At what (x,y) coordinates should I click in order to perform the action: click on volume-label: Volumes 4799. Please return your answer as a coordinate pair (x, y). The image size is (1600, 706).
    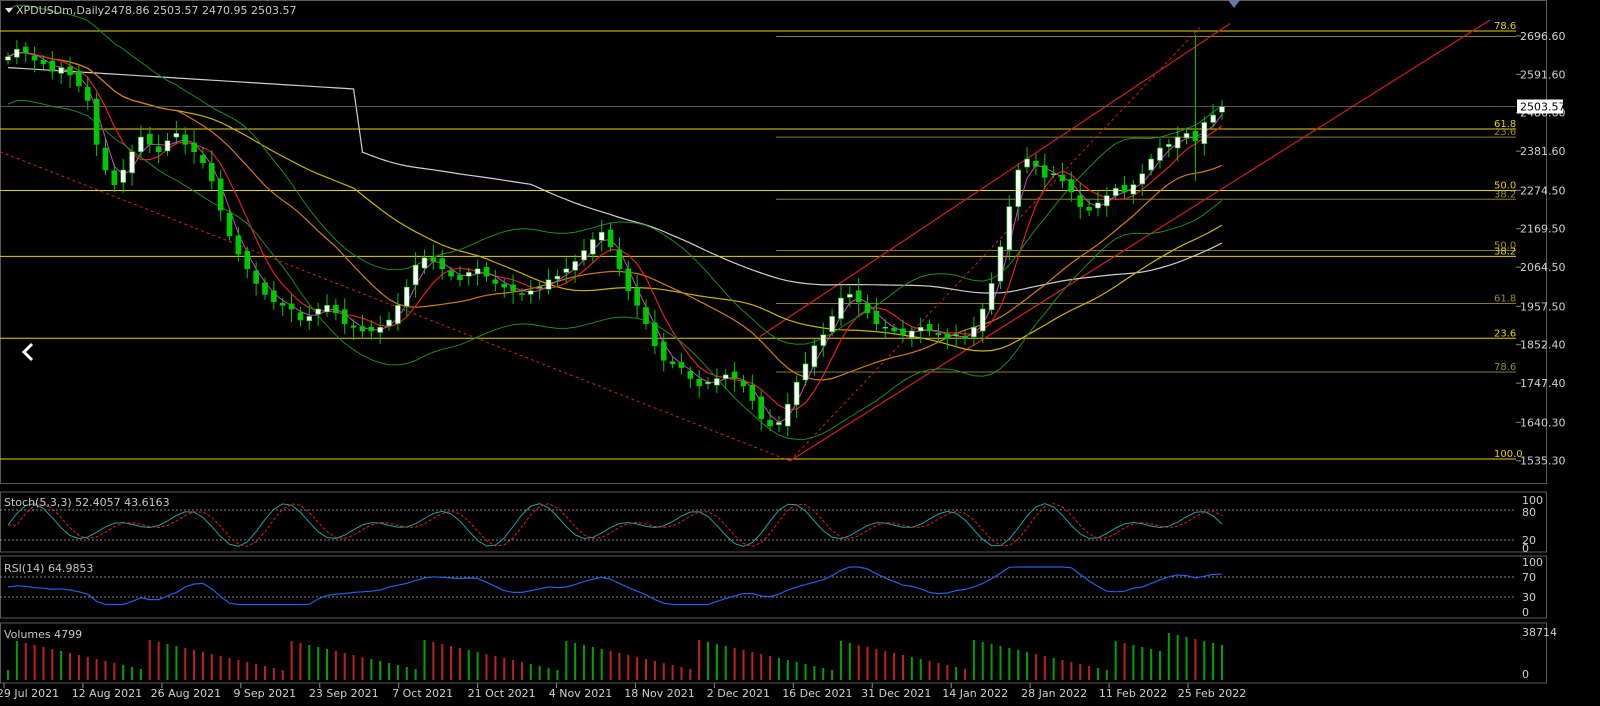
    Looking at the image, I should click on (43, 634).